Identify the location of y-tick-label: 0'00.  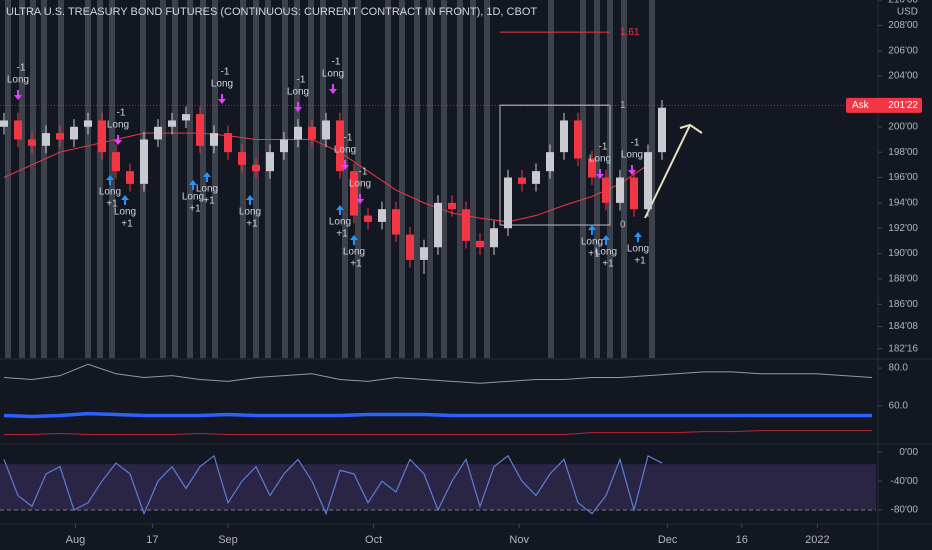
(908, 452).